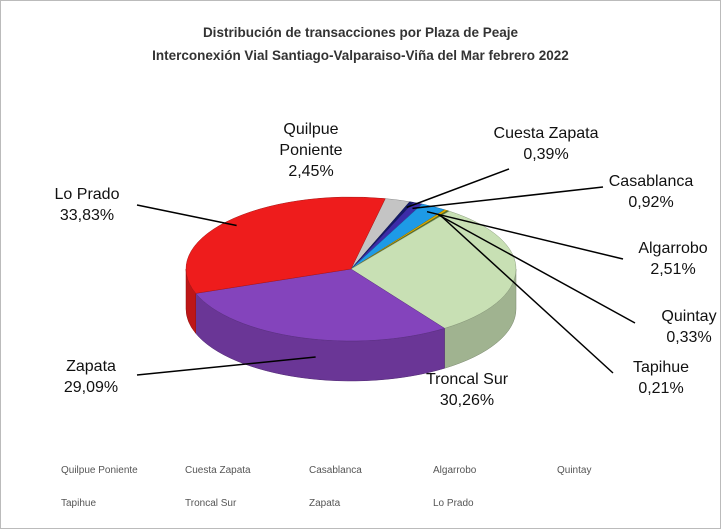  Describe the element at coordinates (651, 202) in the screenshot. I see `label-value: 0,92%` at that location.